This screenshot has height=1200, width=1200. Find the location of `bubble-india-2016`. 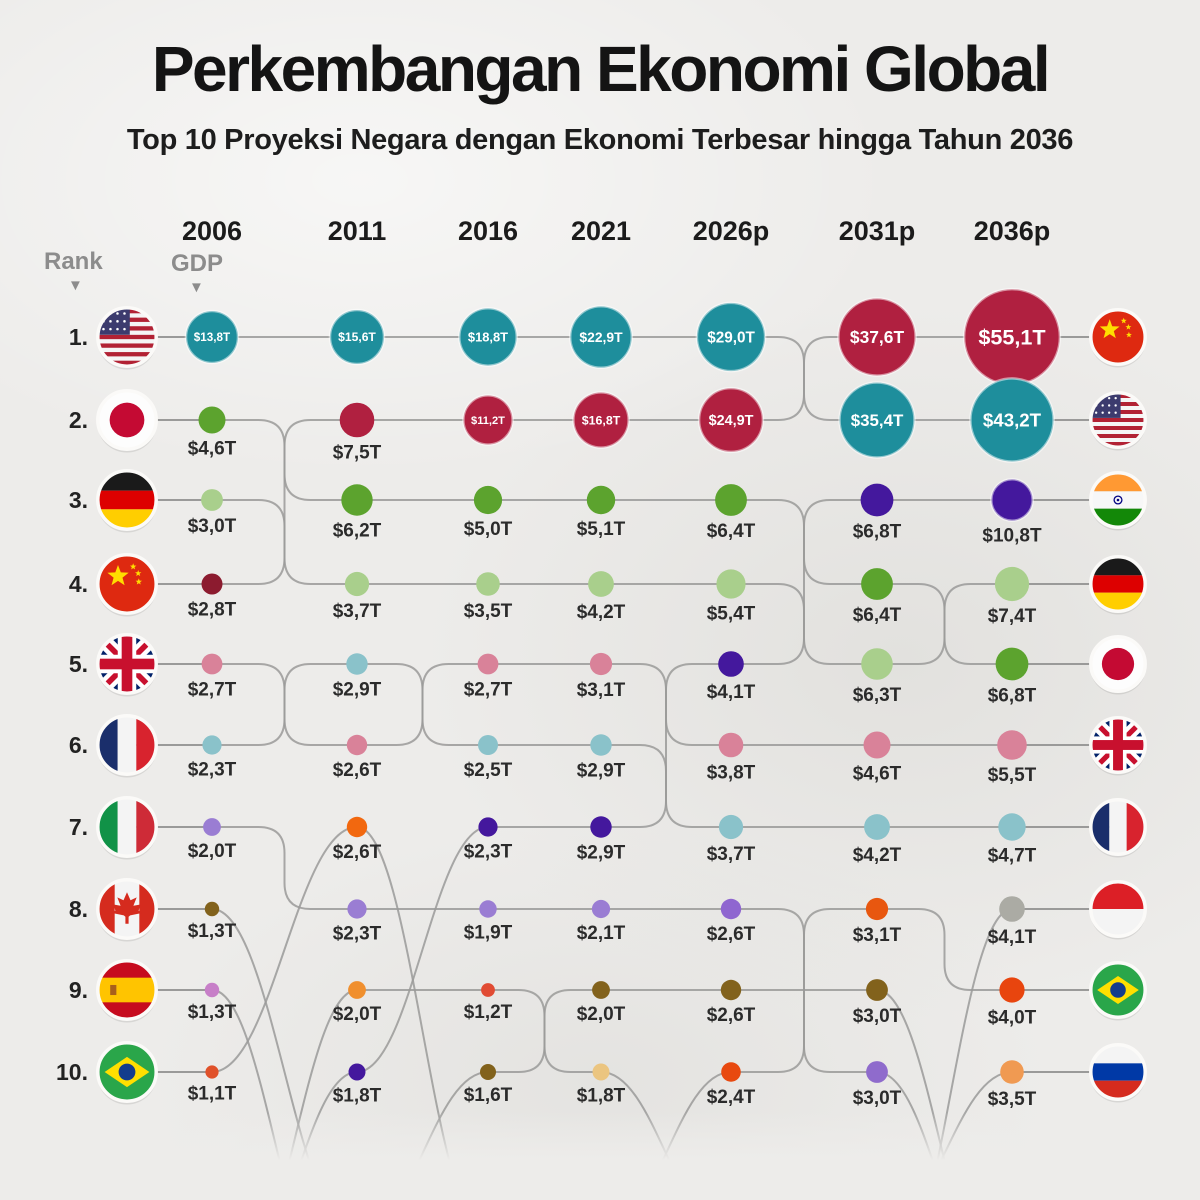

bubble-india-2016 is located at coordinates (488, 827).